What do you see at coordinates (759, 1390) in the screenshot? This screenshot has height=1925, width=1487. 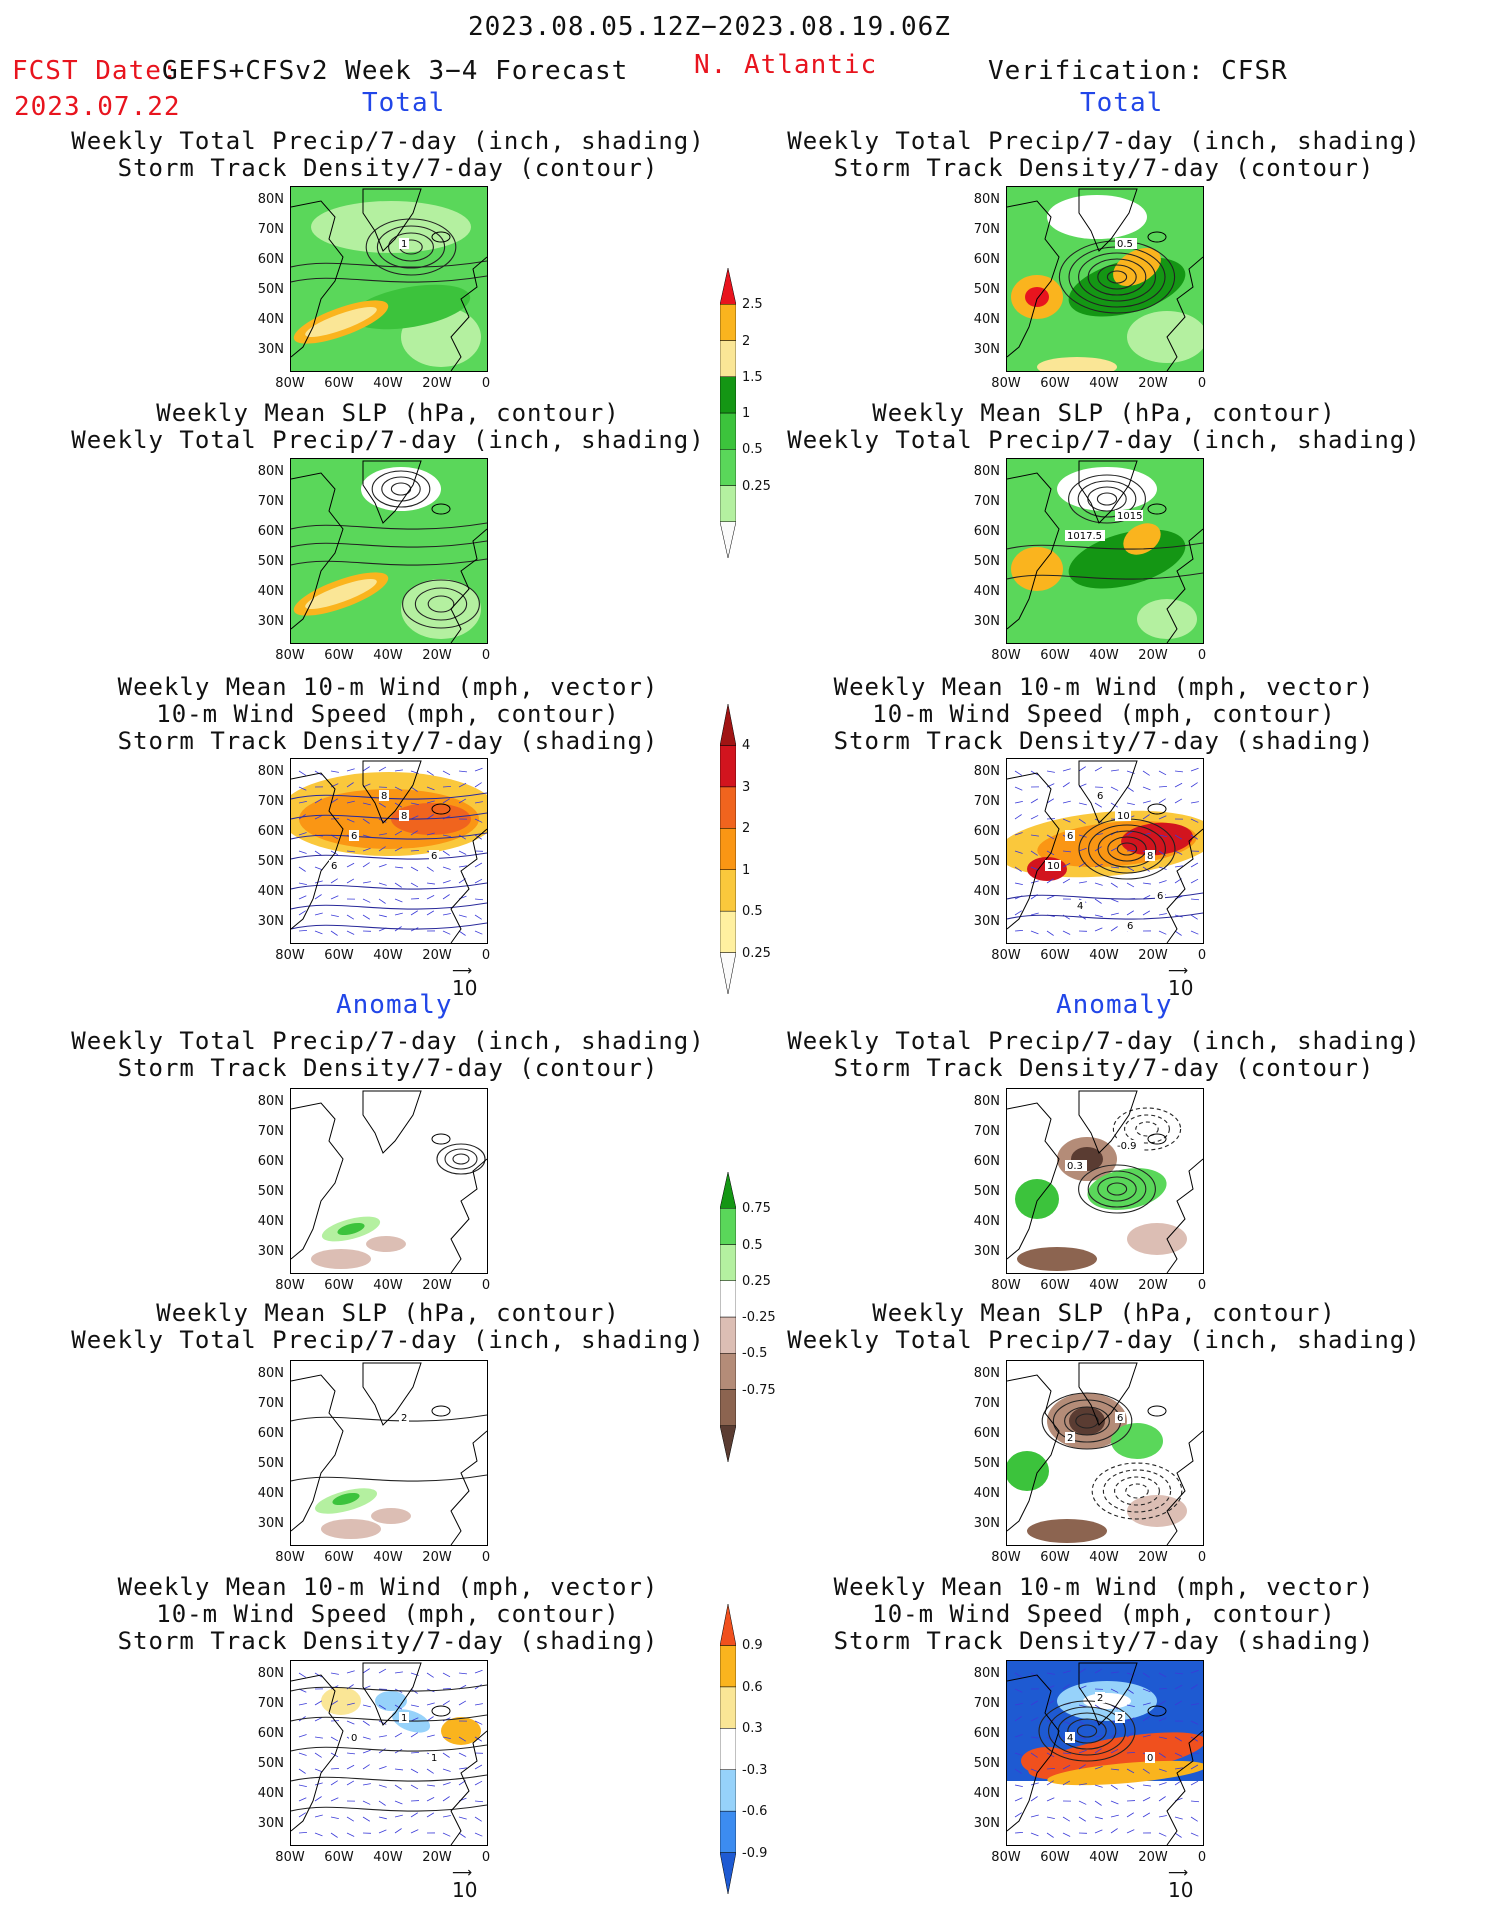 I see `colorbar-label: -0.75` at bounding box center [759, 1390].